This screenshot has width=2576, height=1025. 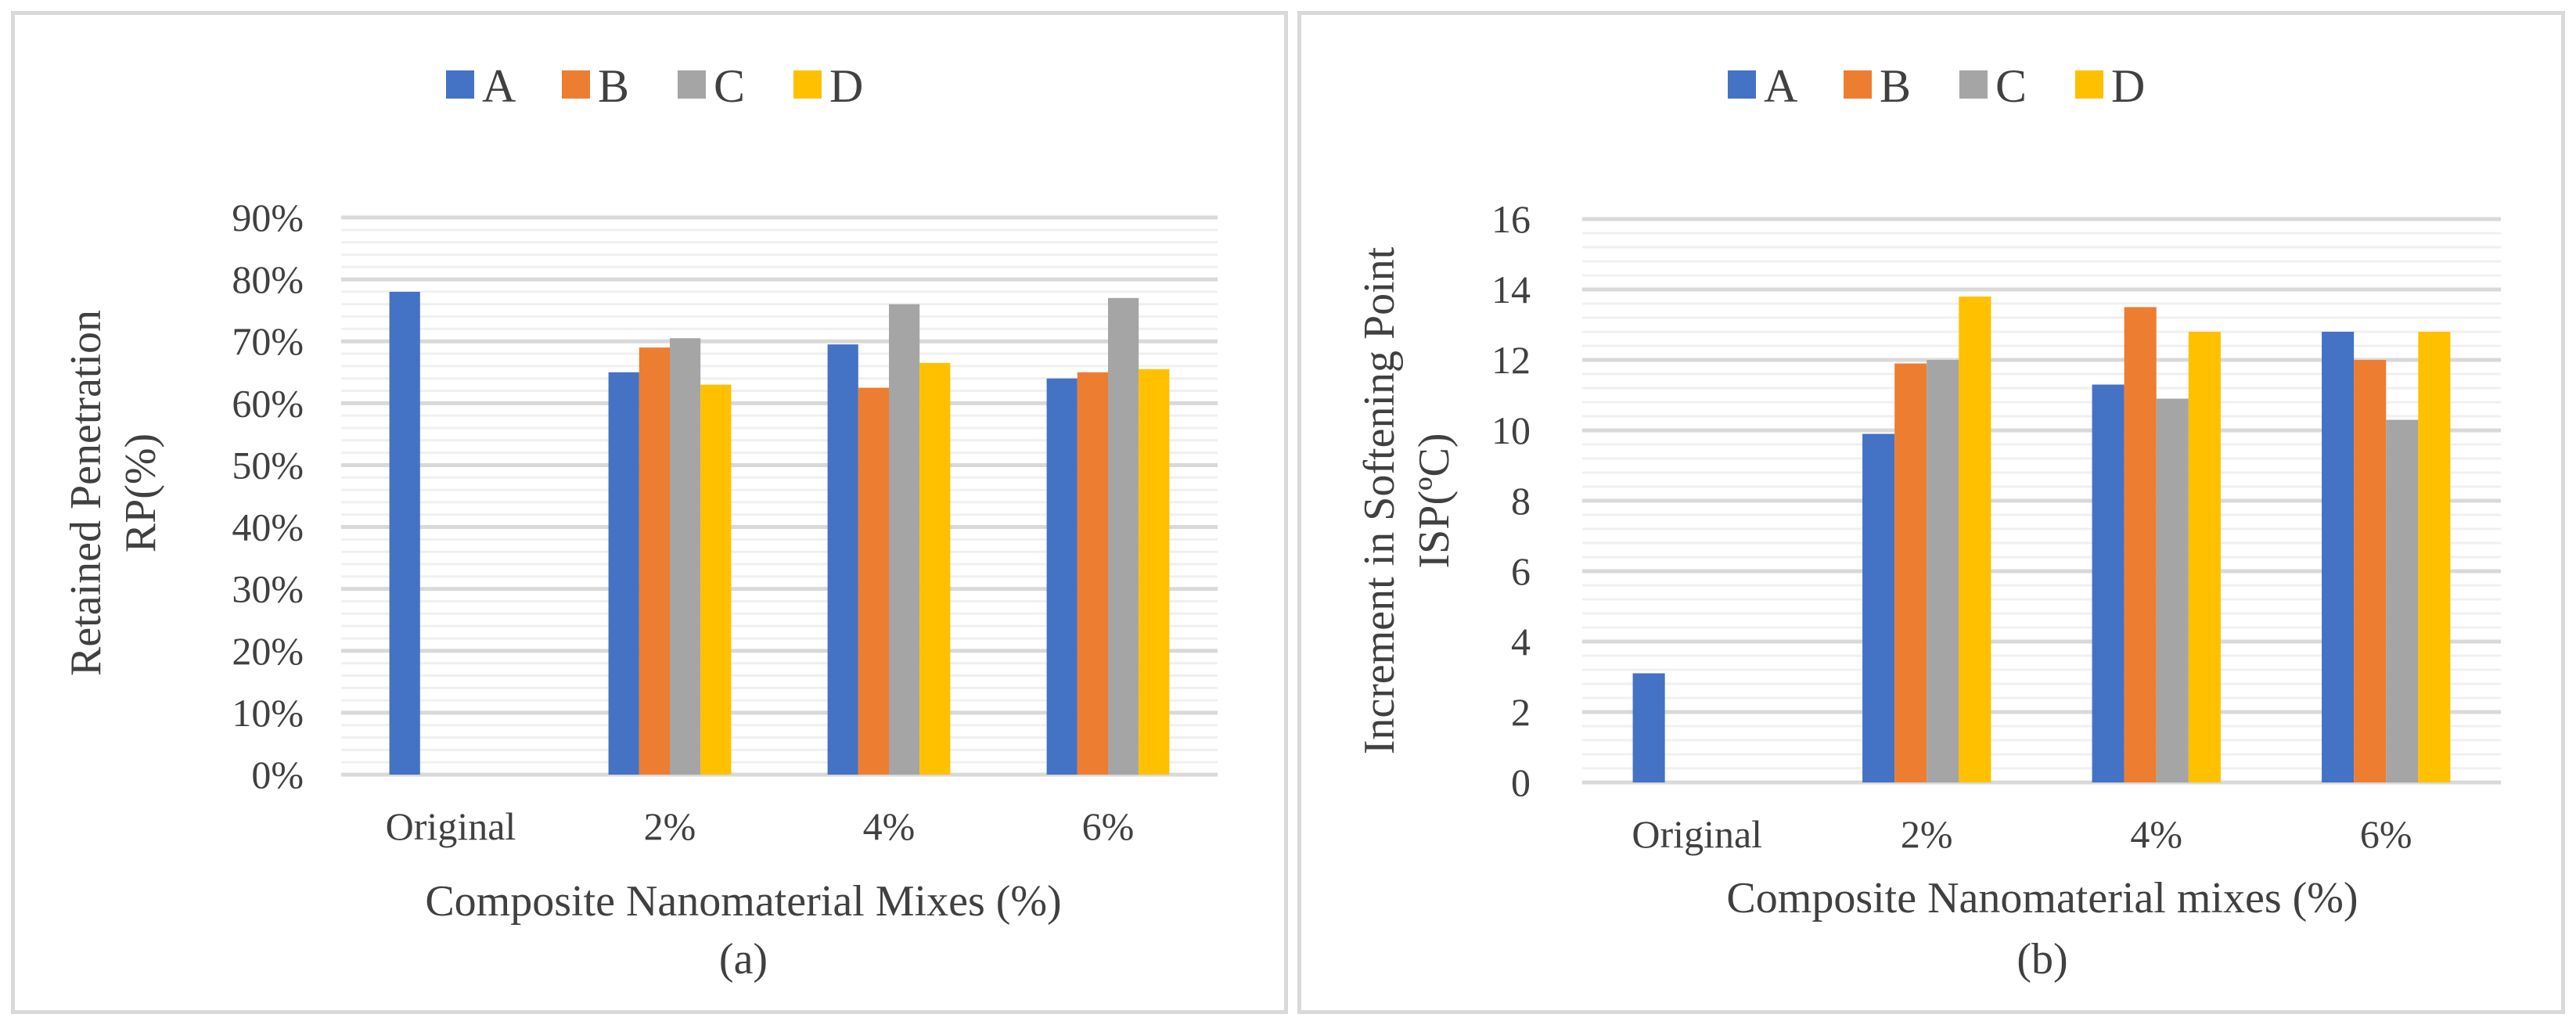 I want to click on y-tick-label: 0, so click(x=1521, y=783).